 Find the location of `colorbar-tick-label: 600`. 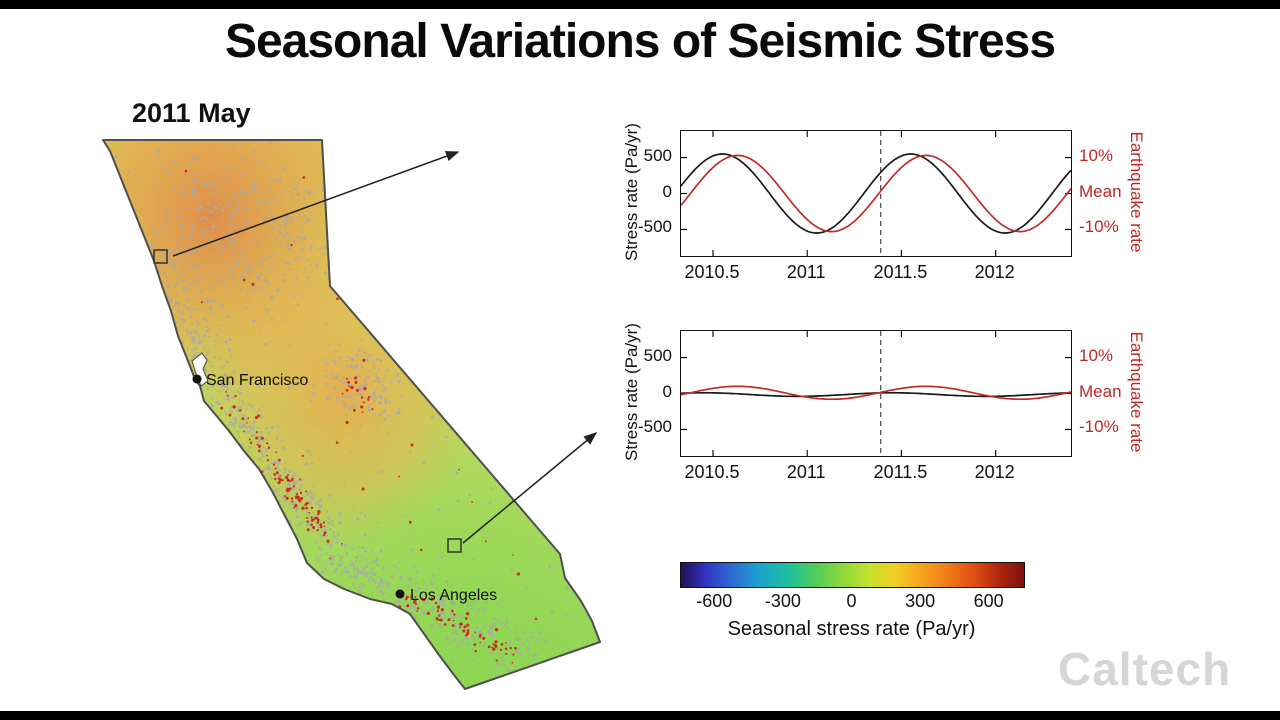

colorbar-tick-label: 600 is located at coordinates (988, 601).